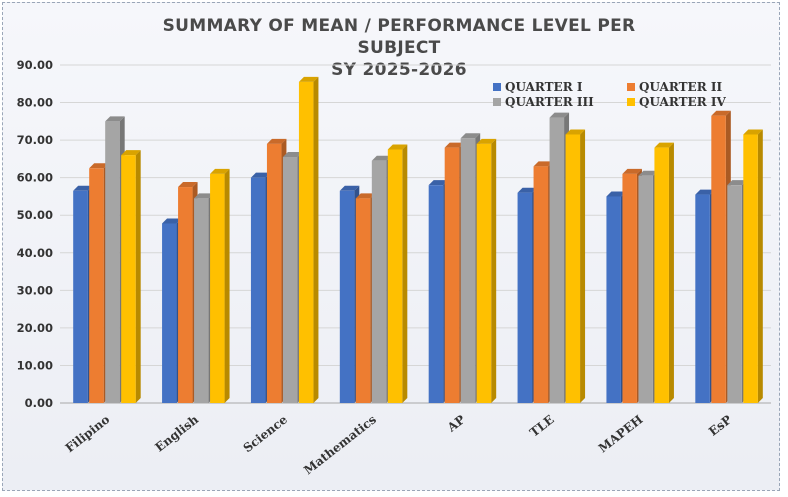 This screenshot has height=497, width=788. Describe the element at coordinates (35, 365) in the screenshot. I see `y-tick-label: 10.00` at that location.